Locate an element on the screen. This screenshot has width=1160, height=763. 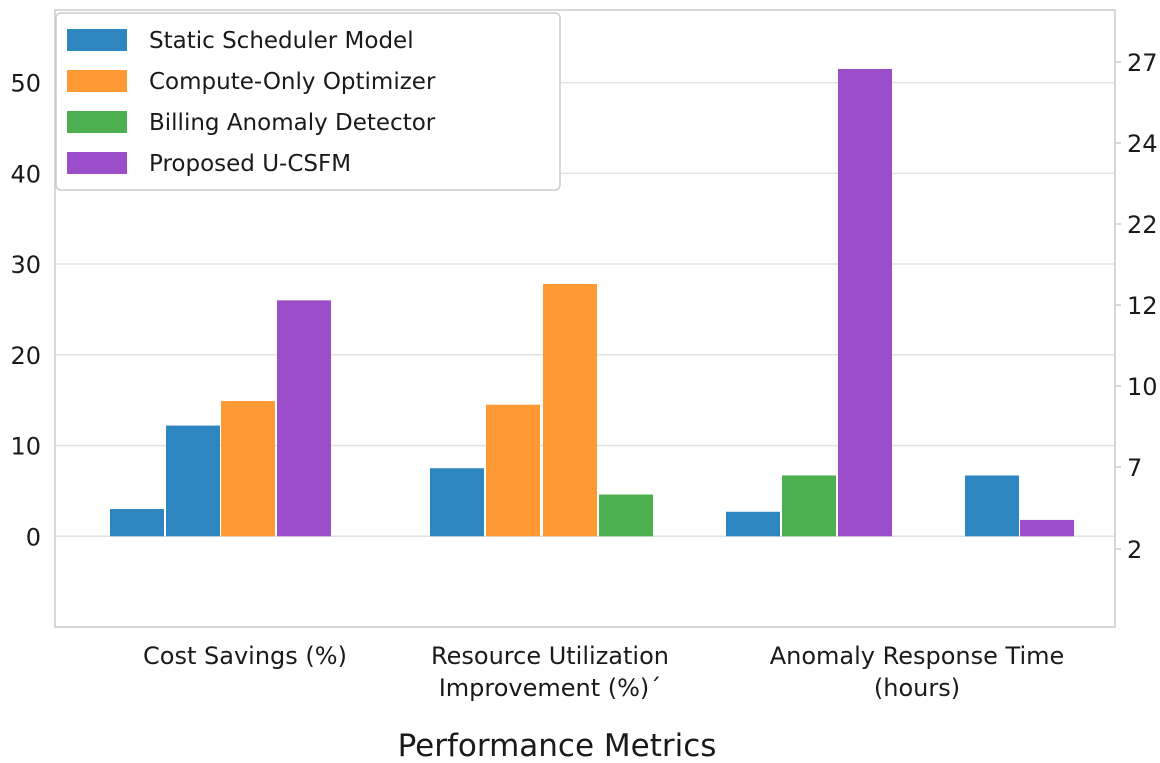
category-label: Cost Savings (%) is located at coordinates (245, 656).